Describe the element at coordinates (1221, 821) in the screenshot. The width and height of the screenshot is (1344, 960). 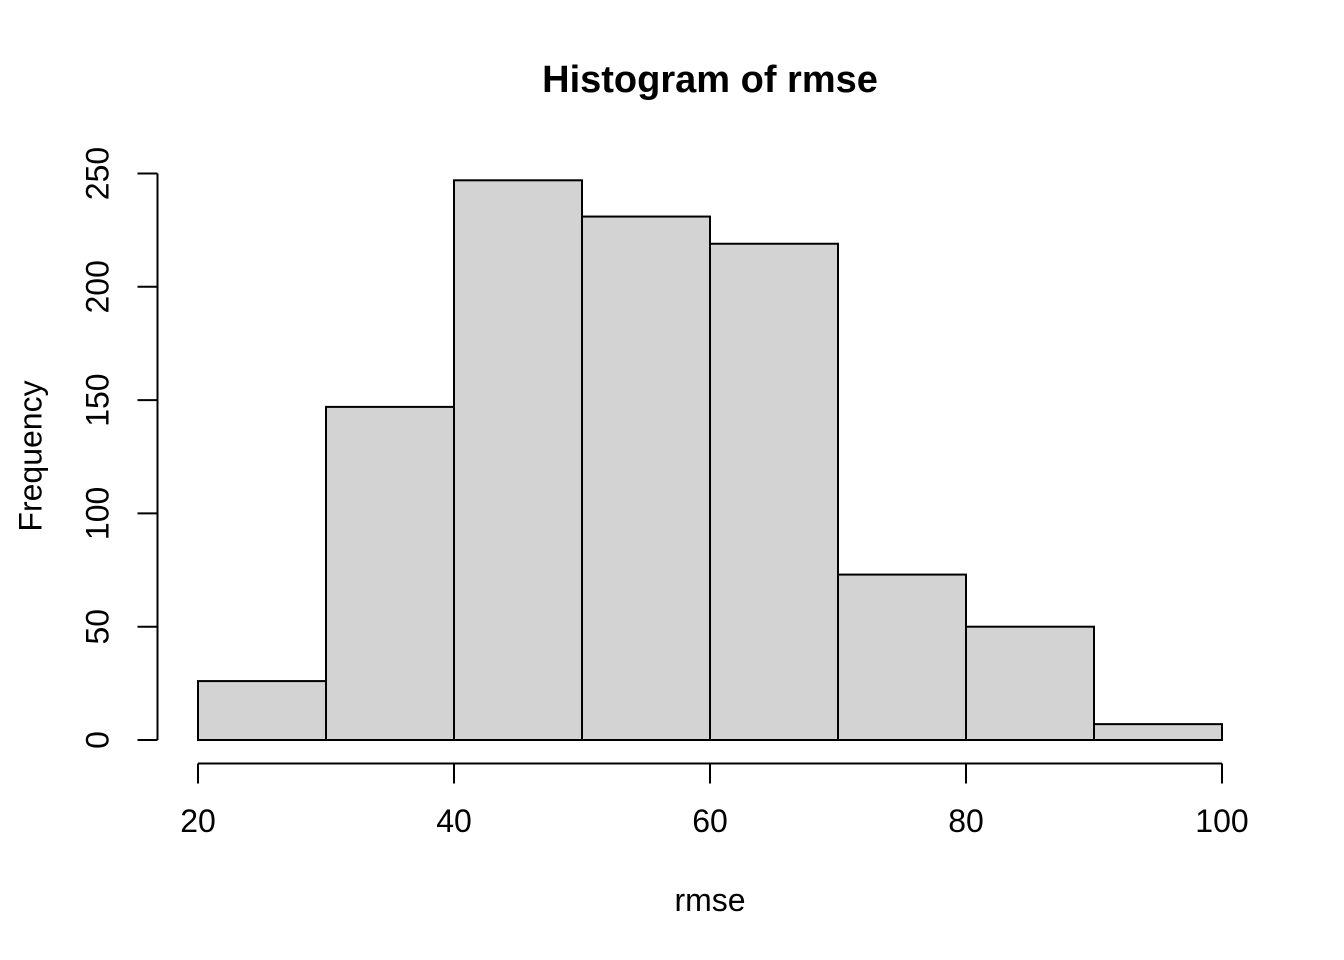
I see `x-tick-label: 100` at that location.